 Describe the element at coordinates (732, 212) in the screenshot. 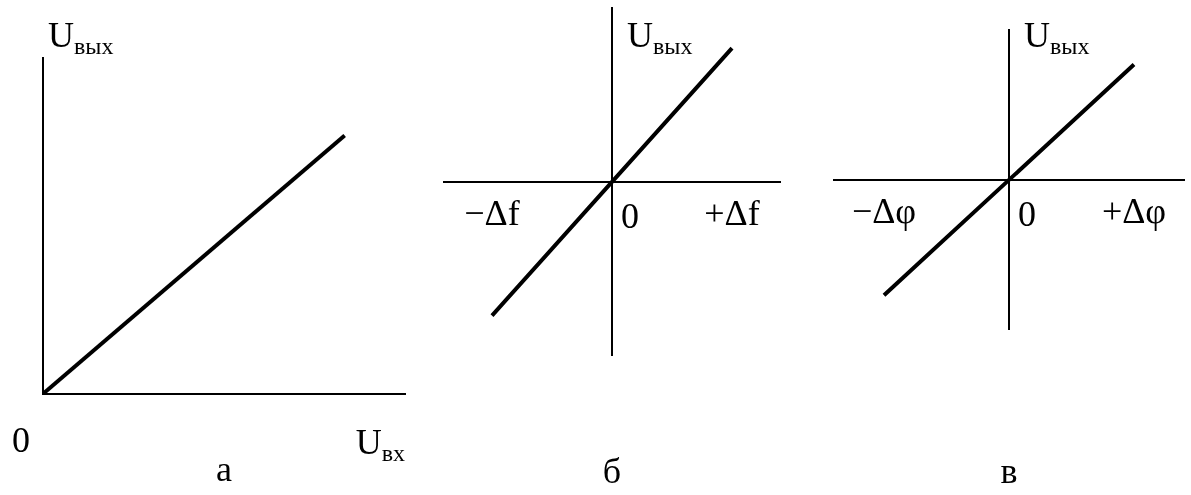

I see `x-tick-label: +Δf` at that location.